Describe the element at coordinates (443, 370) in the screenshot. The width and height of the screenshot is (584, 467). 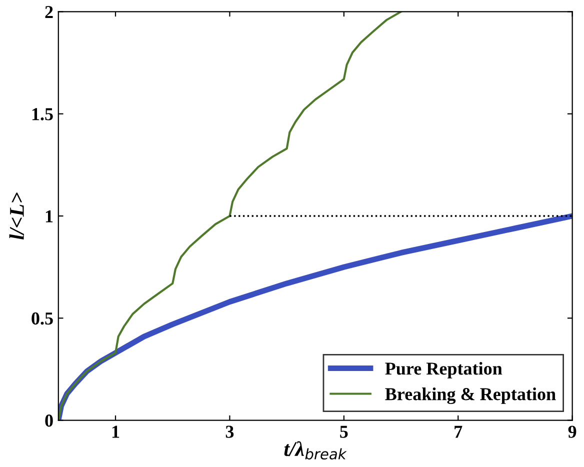
I see `legend-label: Pure Reptation` at that location.